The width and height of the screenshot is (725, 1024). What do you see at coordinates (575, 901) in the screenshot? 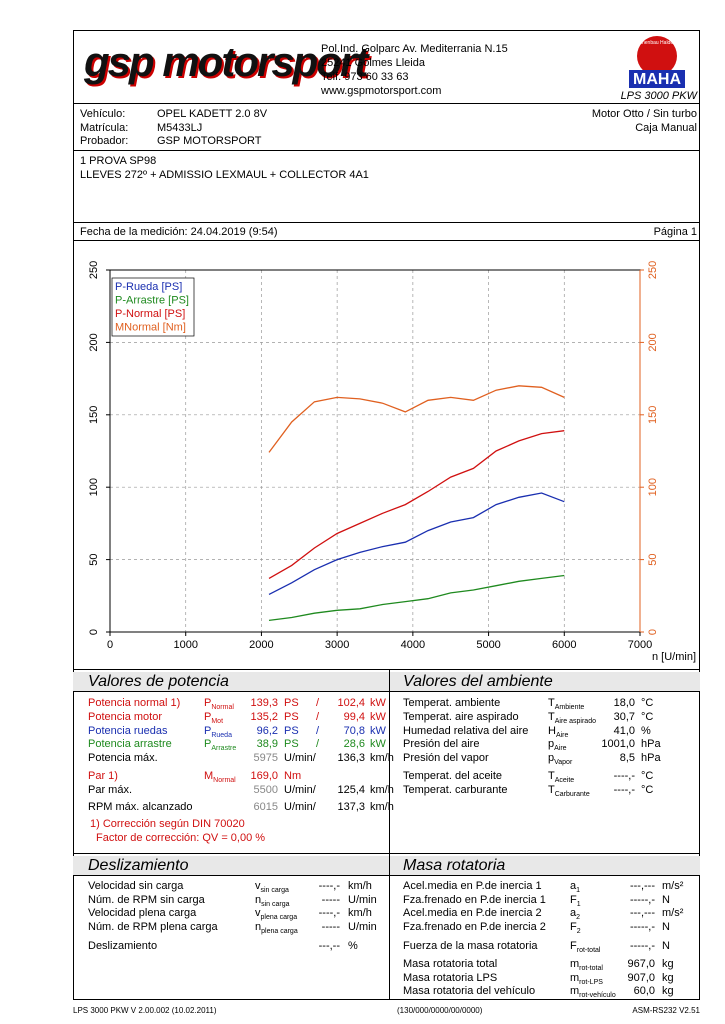
I see `cell-sym: F1` at bounding box center [575, 901].